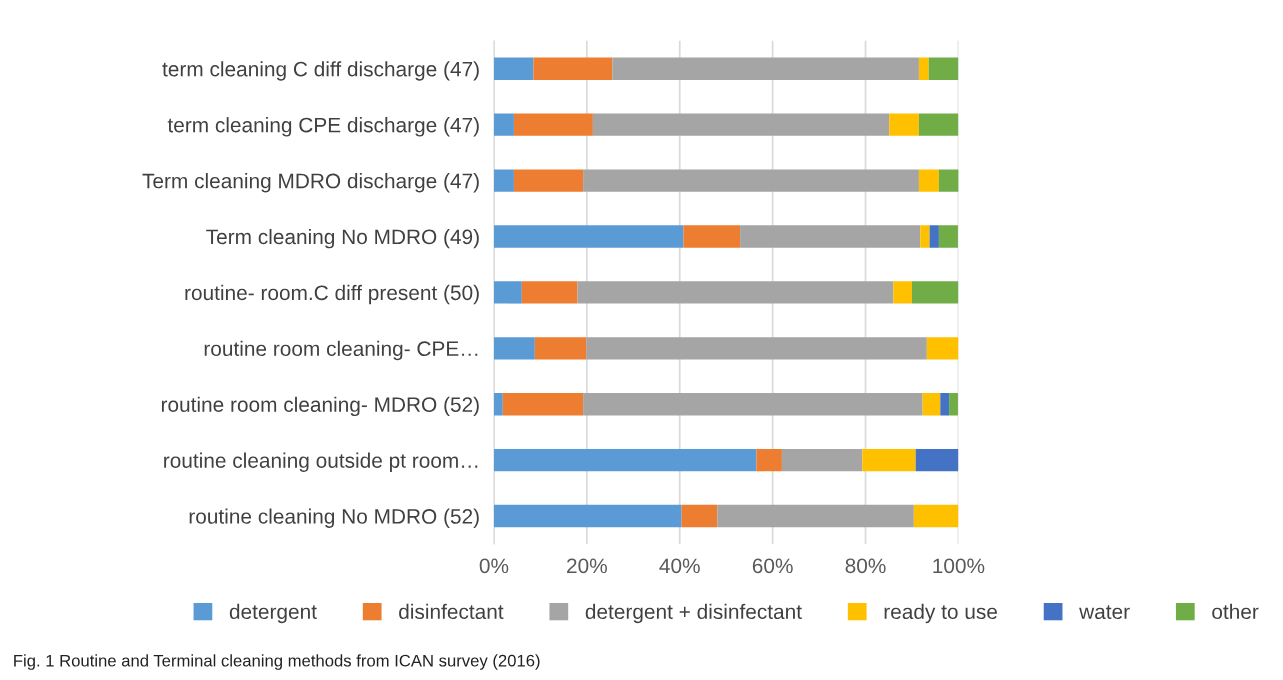  I want to click on y-tick-label: routine room cleaning- MDRO (52), so click(320, 406).